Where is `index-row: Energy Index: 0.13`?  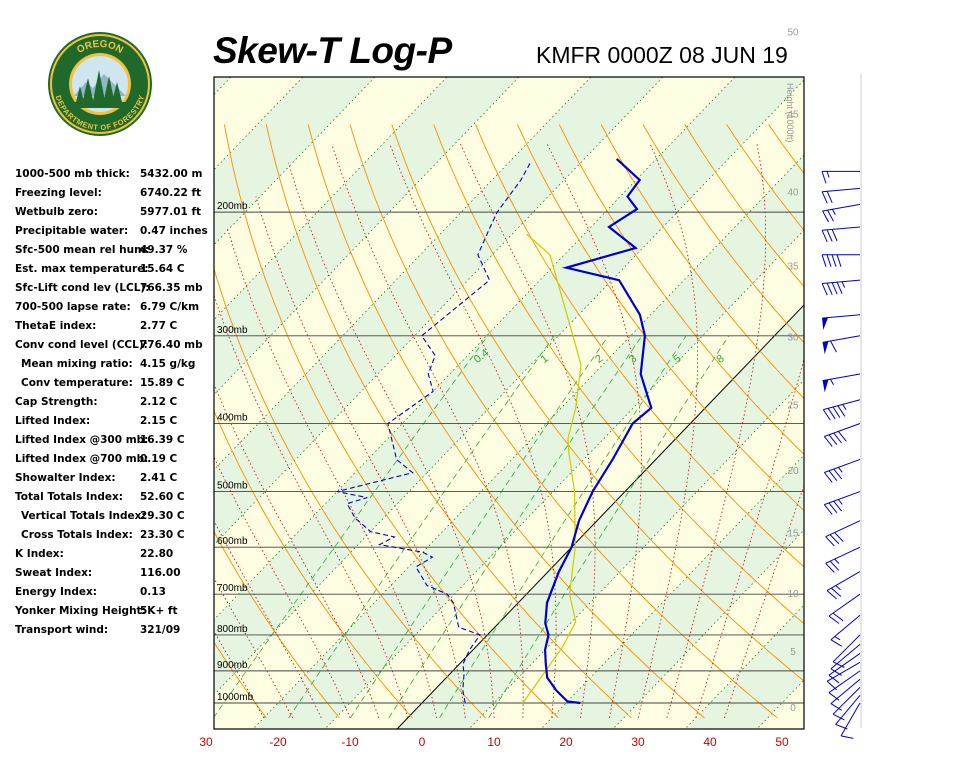 index-row: Energy Index: 0.13 is located at coordinates (115, 593).